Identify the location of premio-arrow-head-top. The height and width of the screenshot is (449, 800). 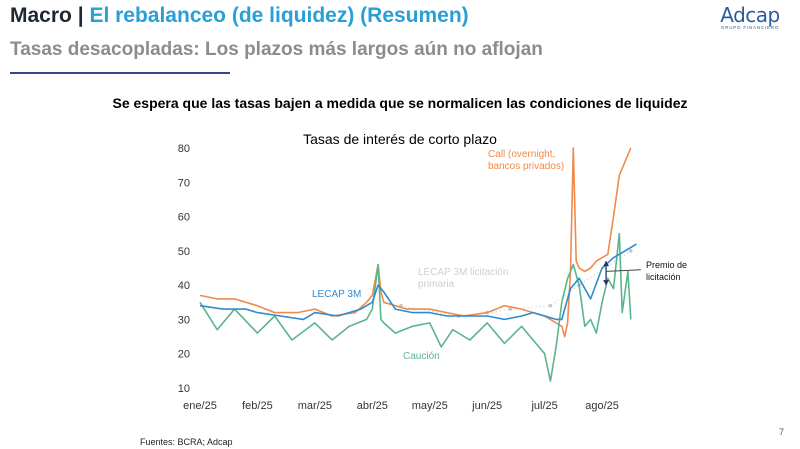
(606, 264).